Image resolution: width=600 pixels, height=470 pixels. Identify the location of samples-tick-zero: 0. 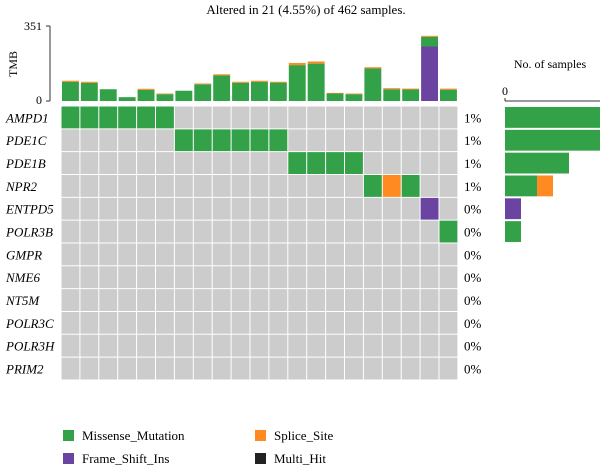
(505, 91).